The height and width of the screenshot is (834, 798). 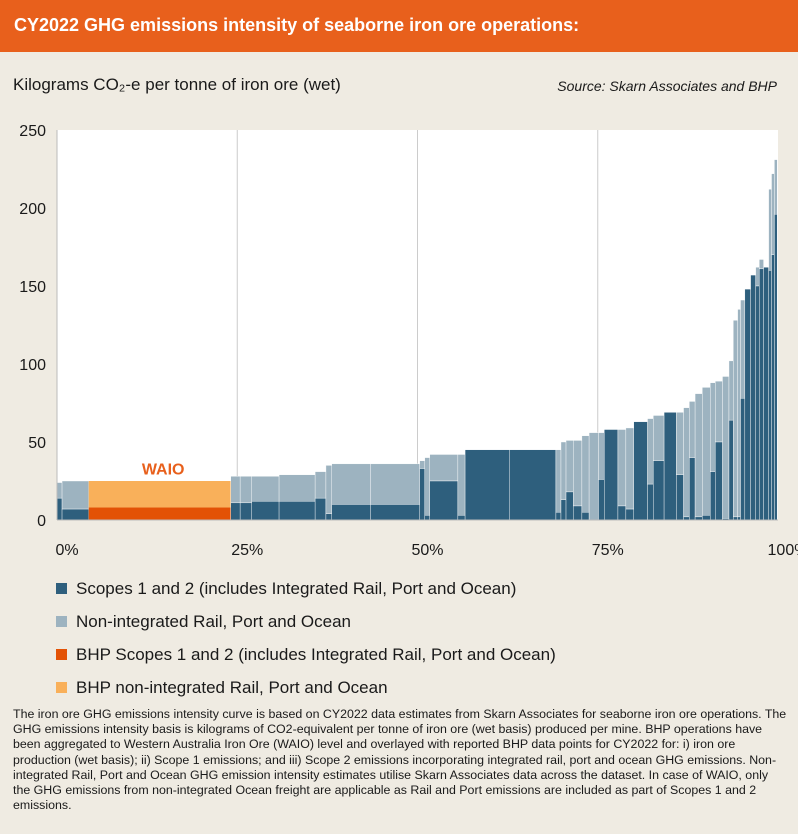 What do you see at coordinates (61, 687) in the screenshot?
I see `legend-swatch-bhp-nonintegrated` at bounding box center [61, 687].